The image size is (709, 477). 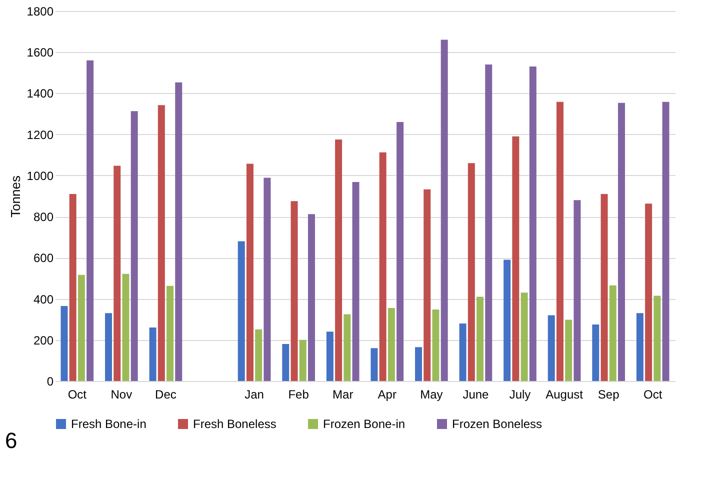 I want to click on y-tick-label: 1000, so click(x=40, y=175).